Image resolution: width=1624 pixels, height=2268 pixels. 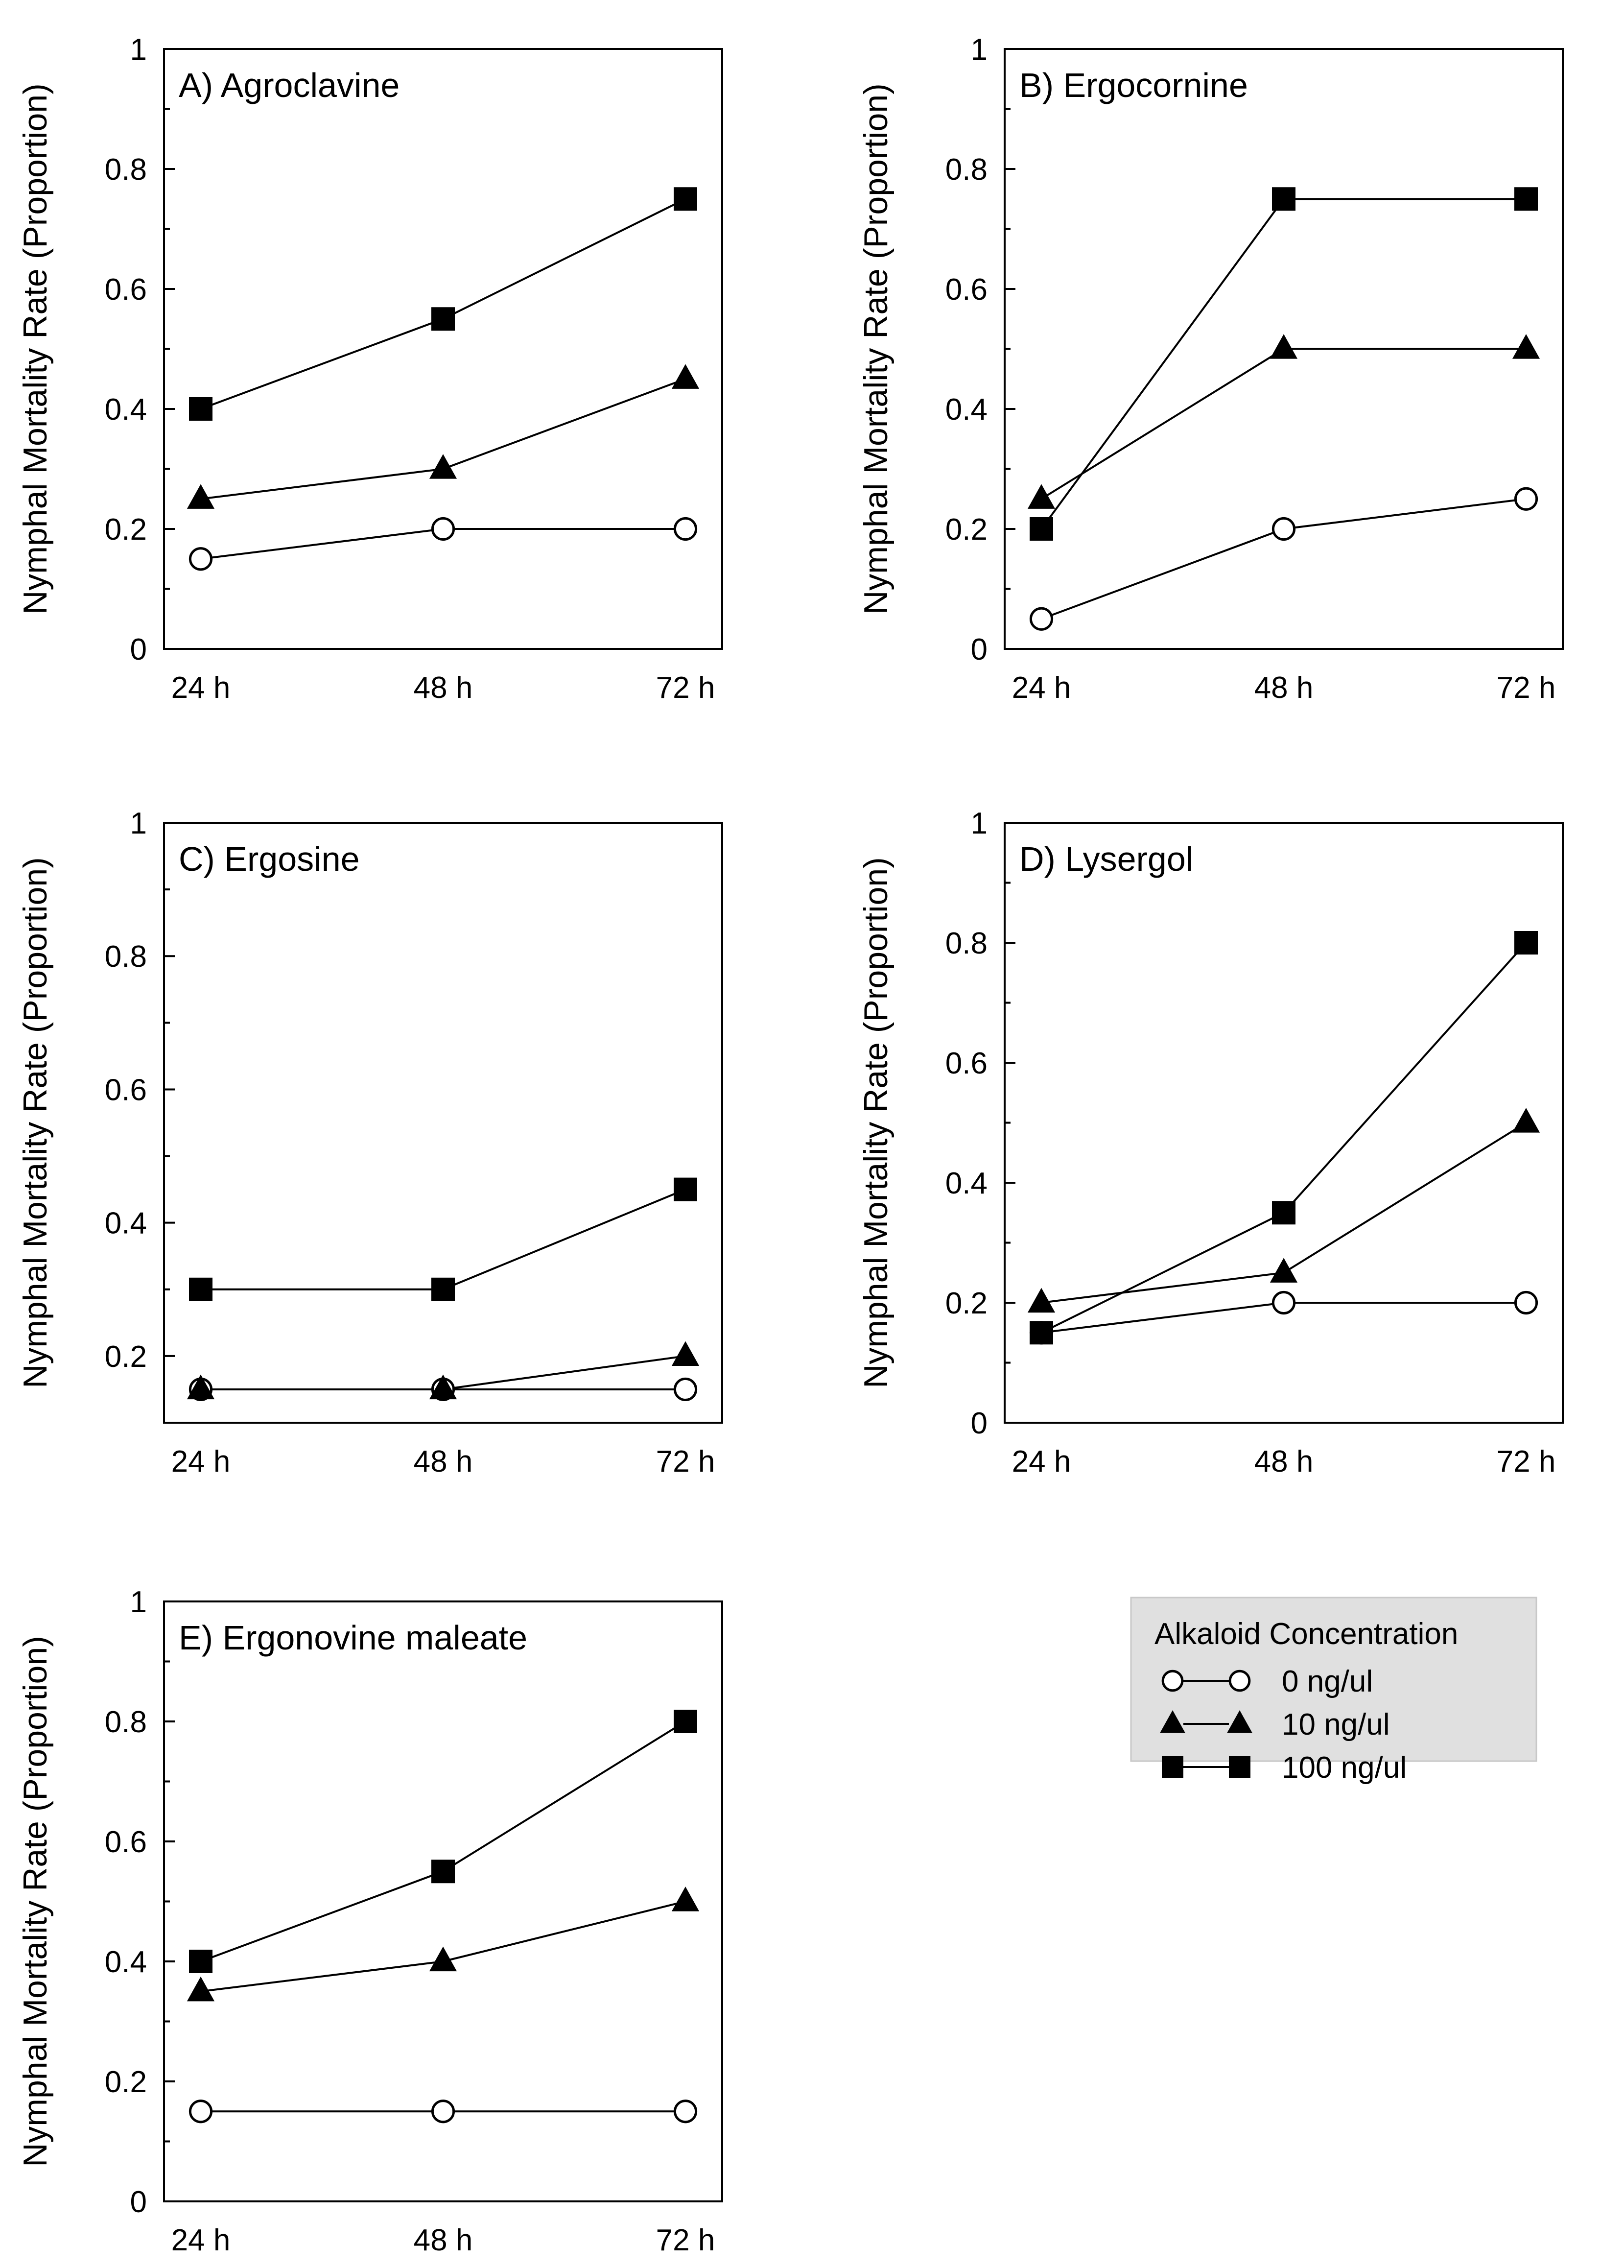 I want to click on panel-title: D) Lysergol, so click(x=1106, y=859).